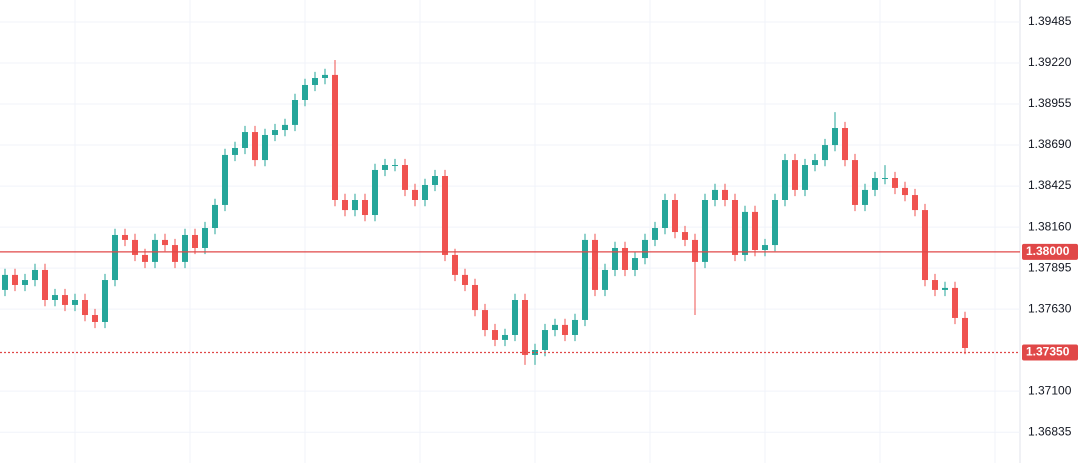 The image size is (1080, 463). Describe the element at coordinates (1050, 21) in the screenshot. I see `y-tick-label: 1.39485` at that location.